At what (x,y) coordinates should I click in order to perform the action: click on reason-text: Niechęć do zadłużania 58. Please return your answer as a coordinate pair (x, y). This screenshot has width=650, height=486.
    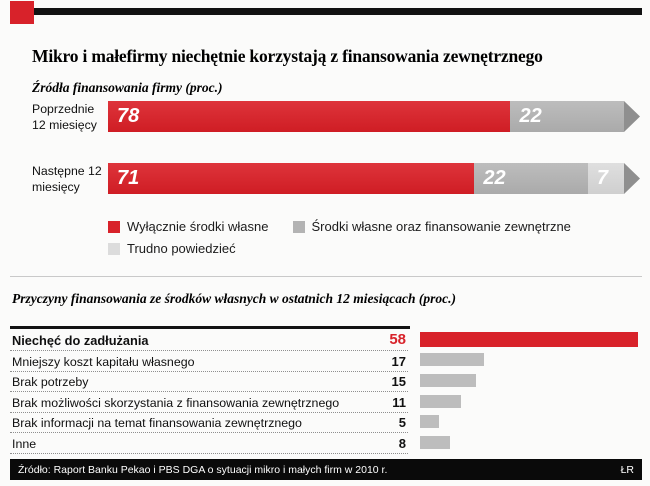
    Looking at the image, I should click on (209, 340).